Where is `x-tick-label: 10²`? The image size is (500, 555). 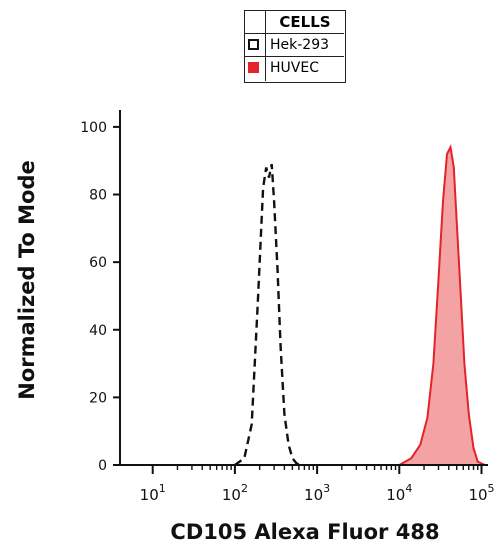 x-tick-label: 10² is located at coordinates (235, 493).